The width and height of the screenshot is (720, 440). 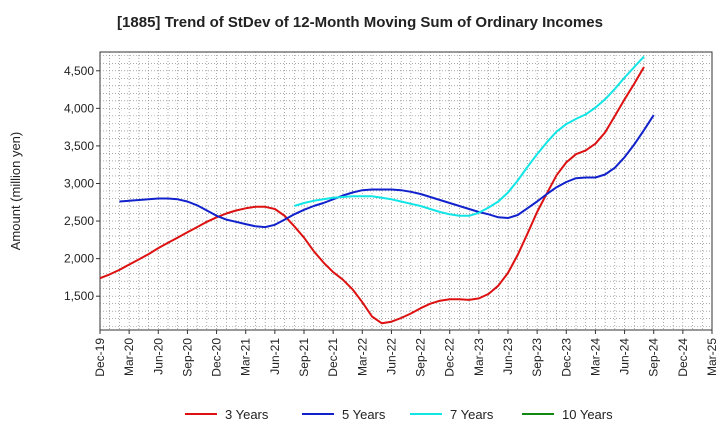 I want to click on x-tick-label: Mar-22, so click(x=362, y=357).